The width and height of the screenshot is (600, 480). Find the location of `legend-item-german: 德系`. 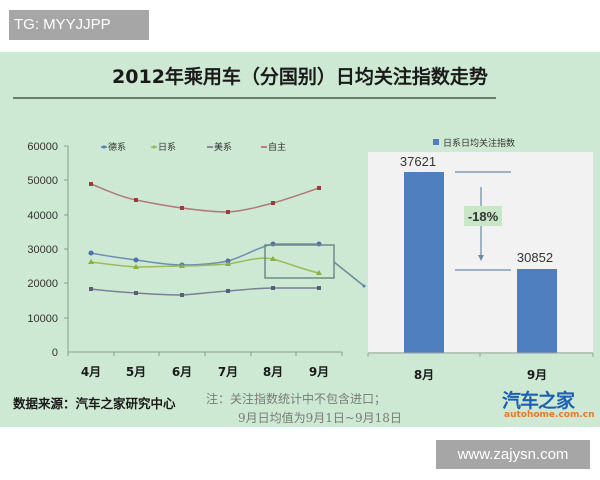

legend-item-german: 德系 is located at coordinates (113, 147).